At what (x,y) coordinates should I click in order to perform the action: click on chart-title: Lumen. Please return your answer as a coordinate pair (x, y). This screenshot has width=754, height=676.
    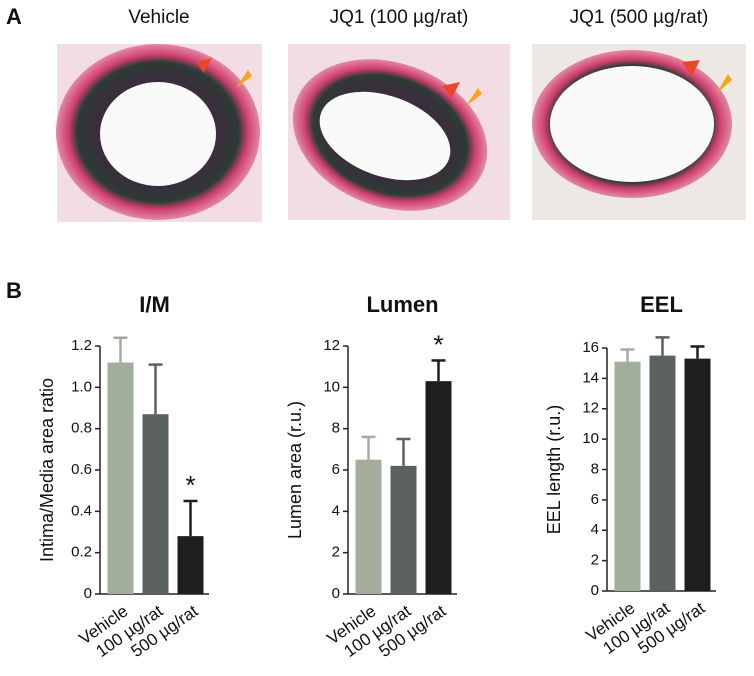
    Looking at the image, I should click on (402, 304).